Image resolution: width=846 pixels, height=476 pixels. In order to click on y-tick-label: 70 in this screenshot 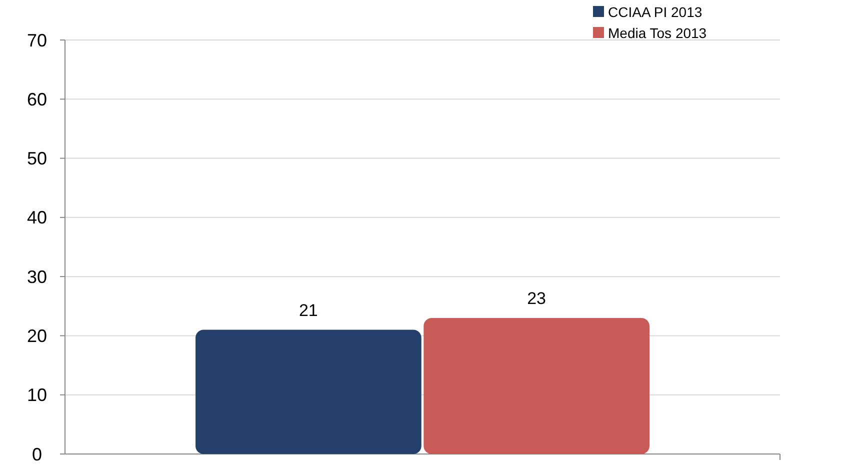, I will do `click(37, 40)`.